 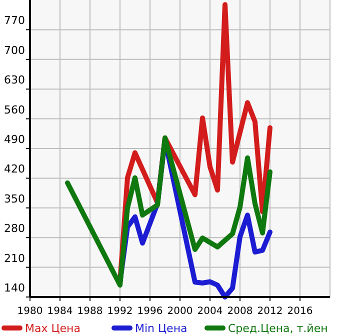 I want to click on x-tick-label: 1992, so click(x=120, y=311).